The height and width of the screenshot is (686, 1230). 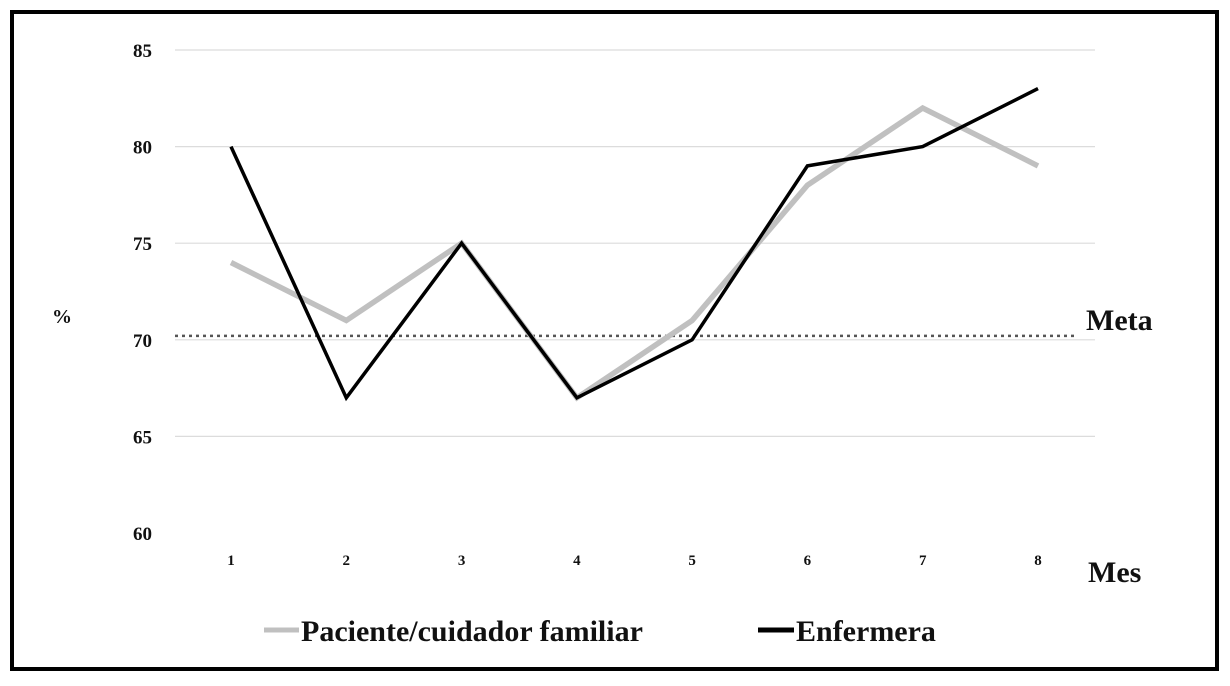 I want to click on y-tick-label: 85, so click(x=142, y=51).